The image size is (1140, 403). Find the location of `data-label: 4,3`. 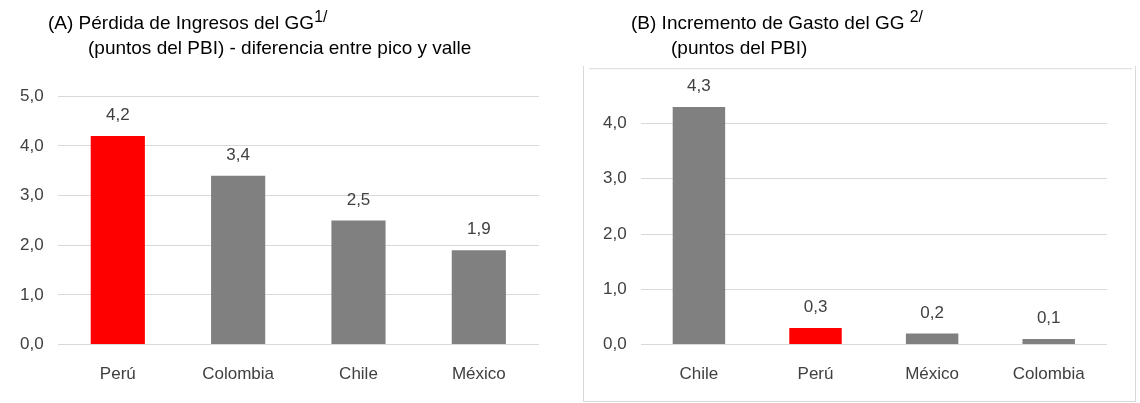

data-label: 4,3 is located at coordinates (699, 86).